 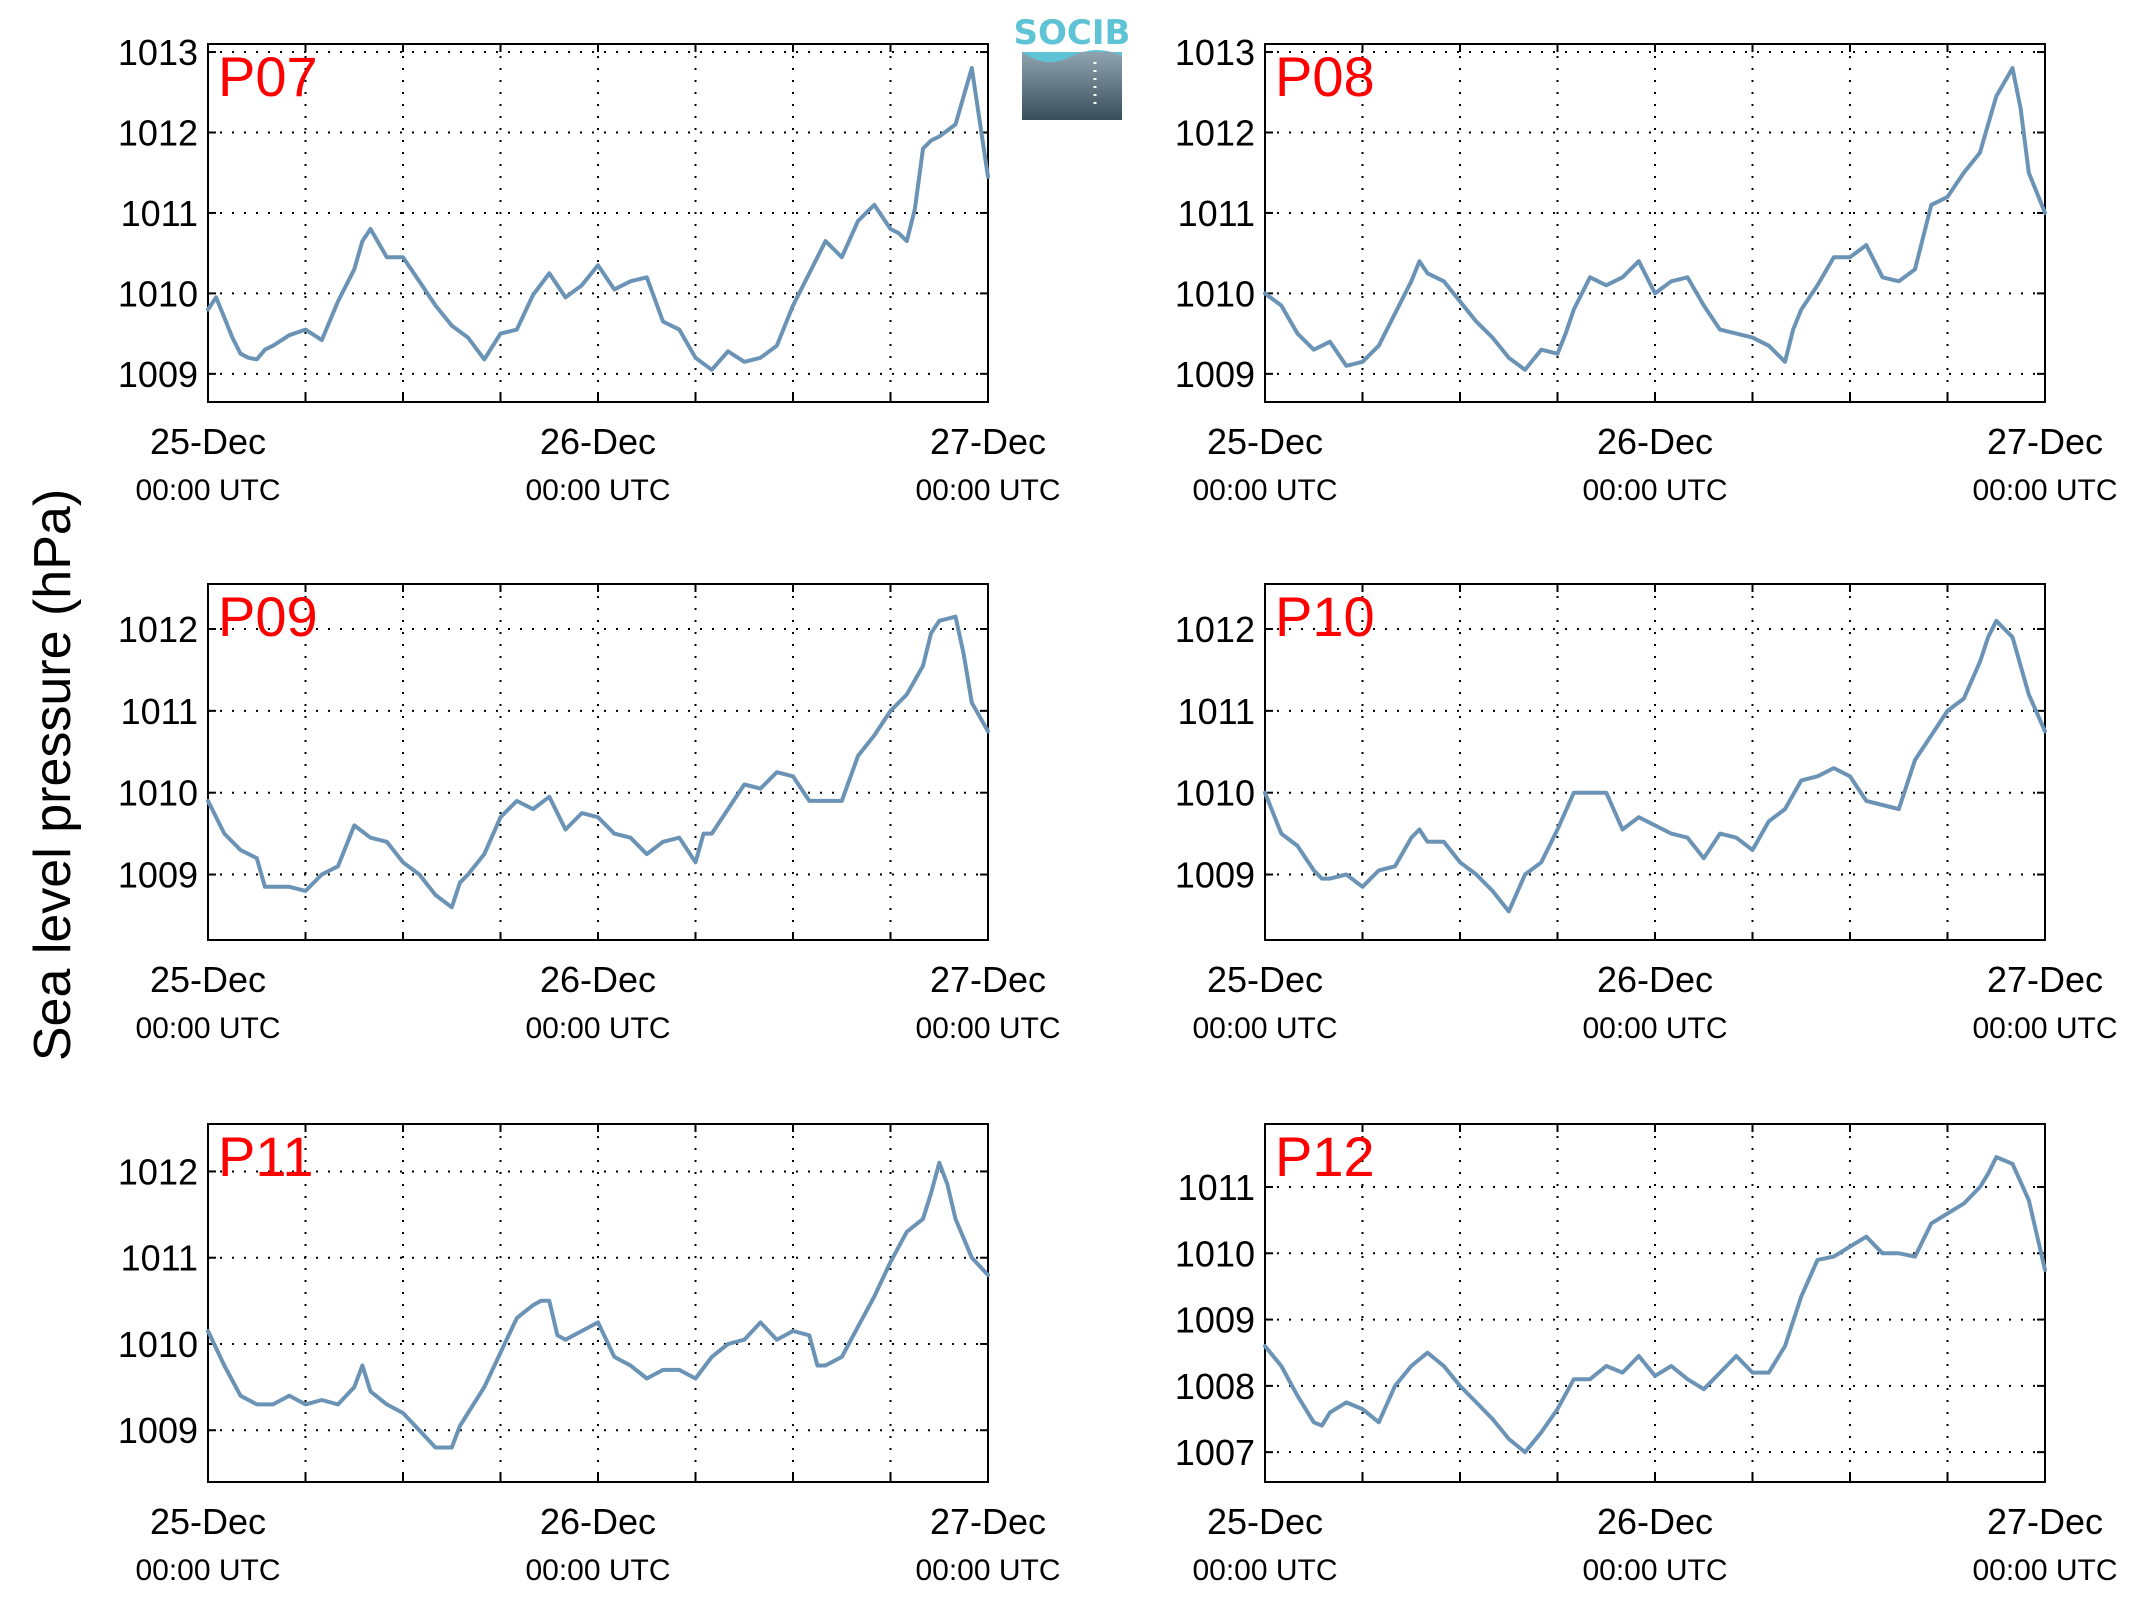 I want to click on y-axis-label: Sea level pressure (hPa), so click(x=53, y=775).